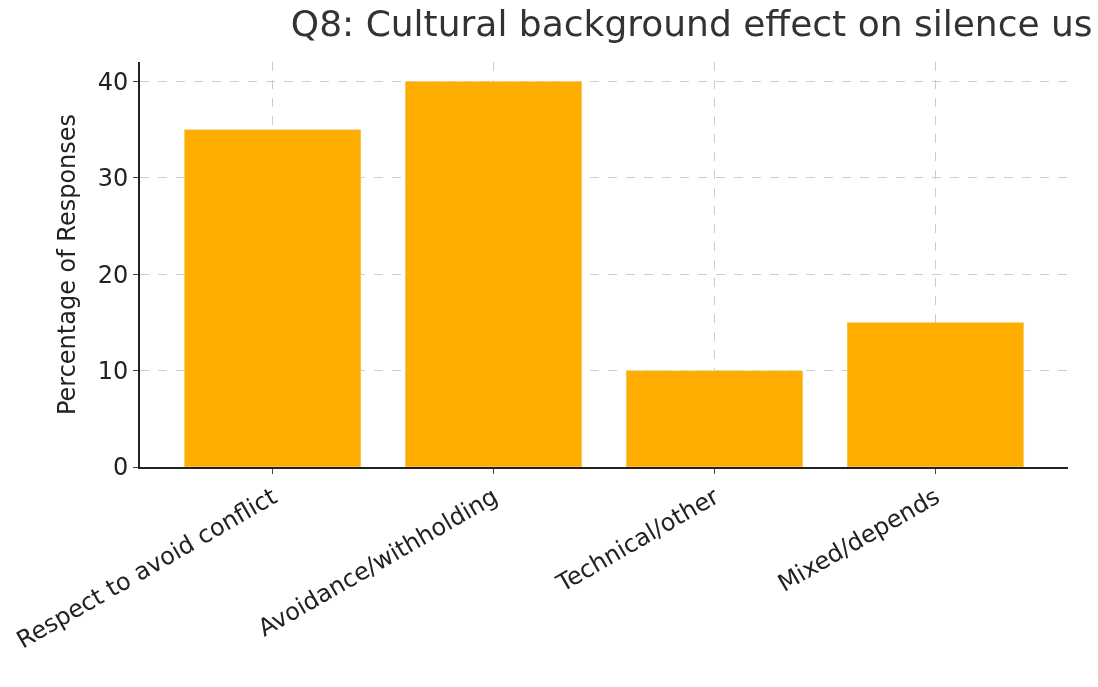 The image size is (1098, 687). What do you see at coordinates (120, 467) in the screenshot?
I see `y-tick-label: 0` at bounding box center [120, 467].